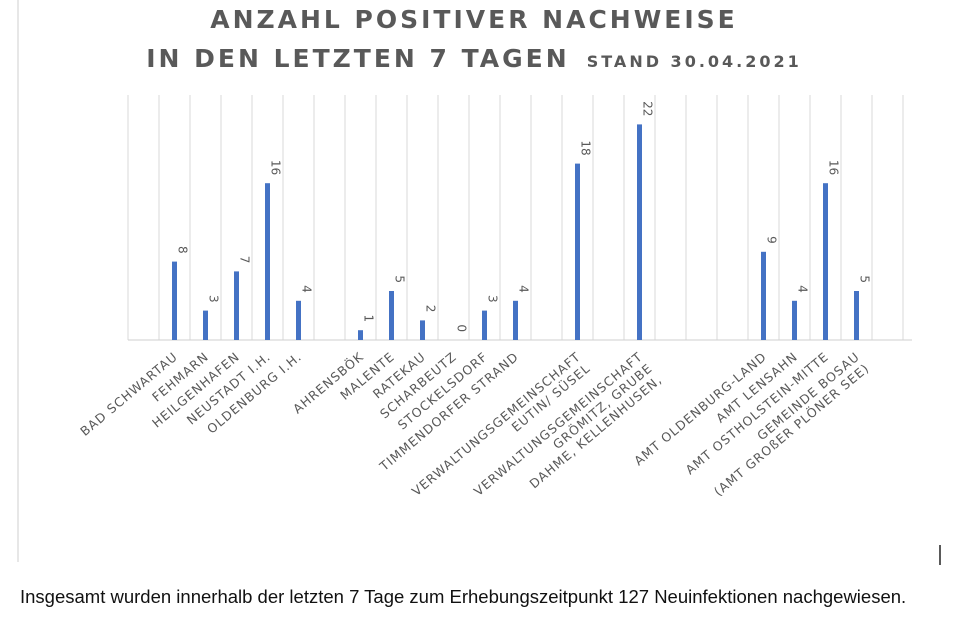 The image size is (966, 644). What do you see at coordinates (183, 250) in the screenshot?
I see `data-label: 8` at bounding box center [183, 250].